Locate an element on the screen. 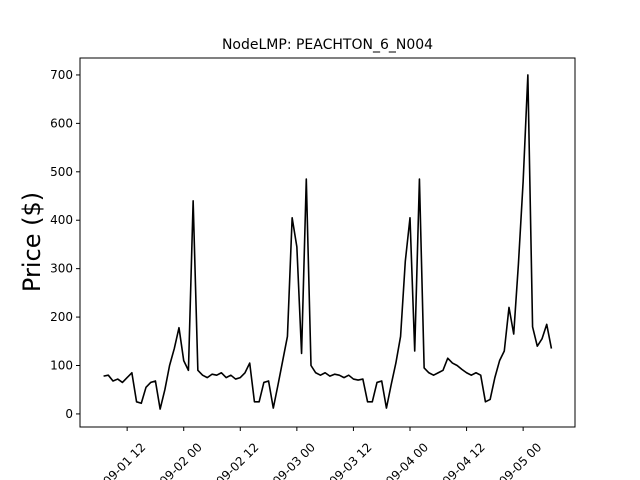 Image resolution: width=640 pixels, height=480 pixels. y-tick-label: 400 is located at coordinates (61, 220).